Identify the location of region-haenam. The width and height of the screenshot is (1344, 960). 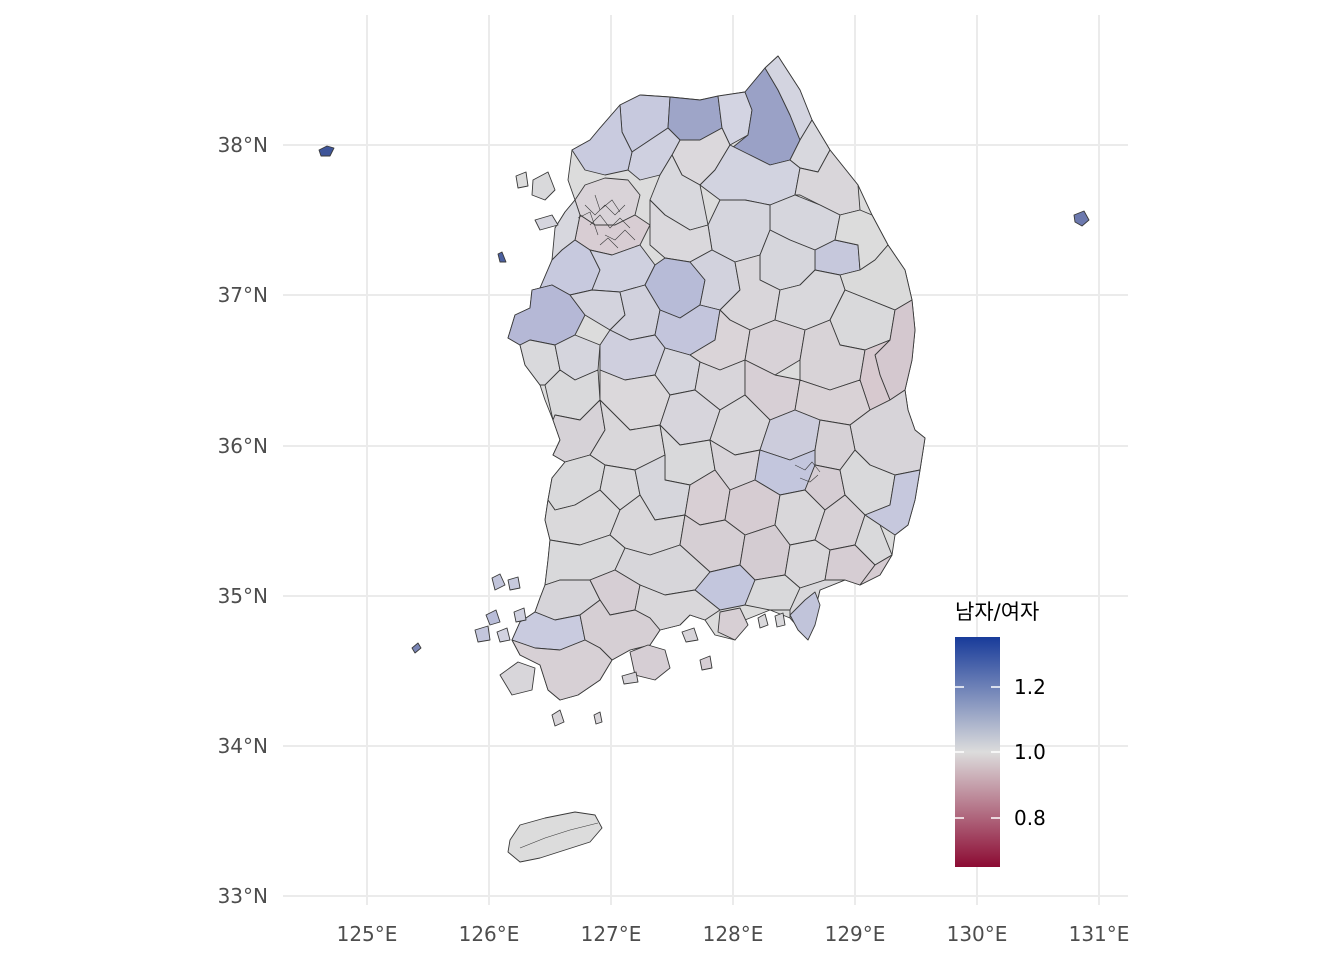
(562, 670).